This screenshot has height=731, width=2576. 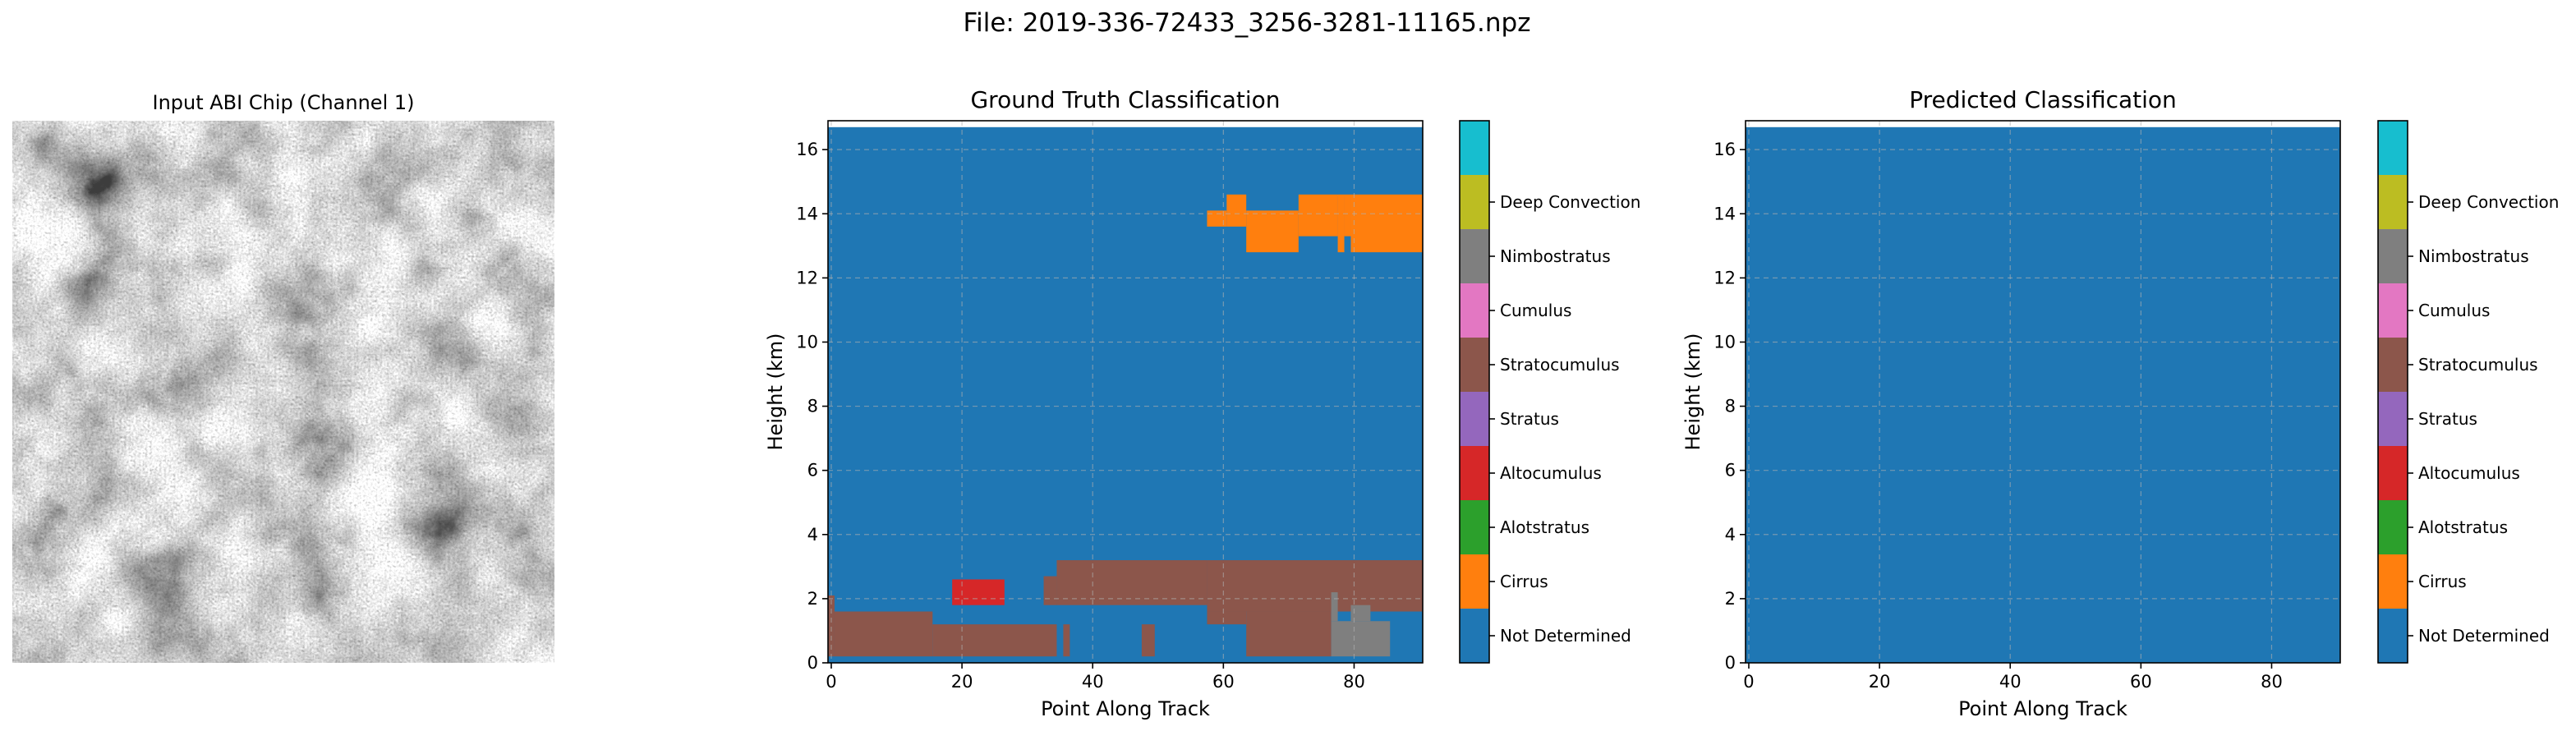 What do you see at coordinates (1560, 365) in the screenshot?
I see `p0-colorbar-label: Stratocumulus` at bounding box center [1560, 365].